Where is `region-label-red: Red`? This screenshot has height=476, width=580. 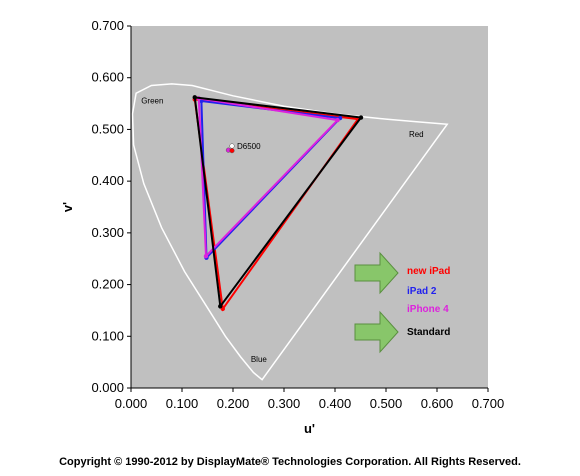 region-label-red: Red is located at coordinates (416, 134).